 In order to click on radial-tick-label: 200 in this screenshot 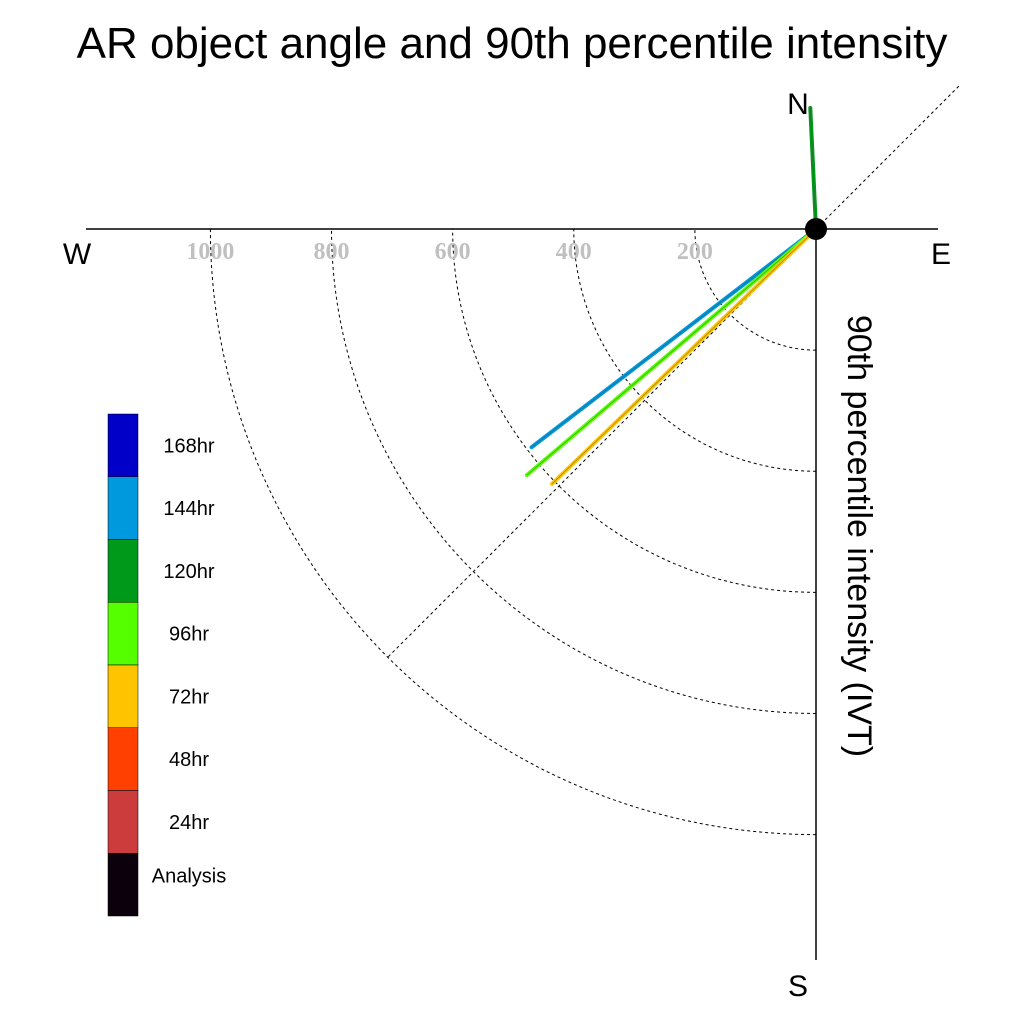, I will do `click(695, 252)`.